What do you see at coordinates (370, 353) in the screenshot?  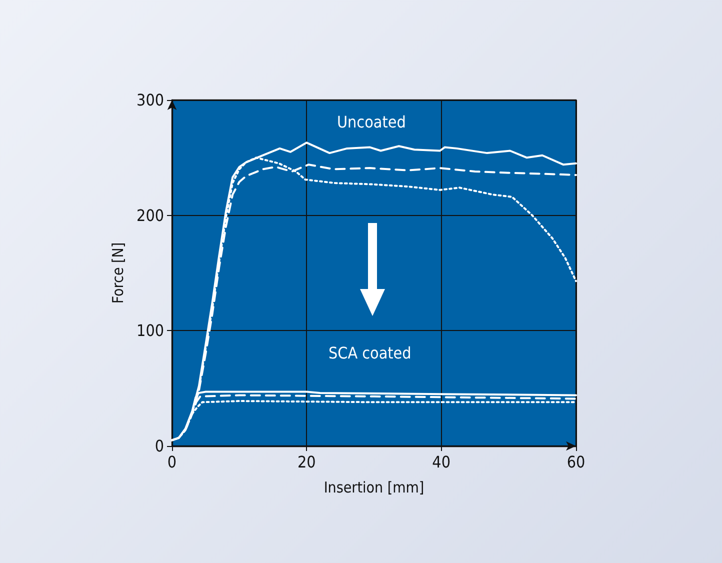 I see `annotation: SCA coated` at bounding box center [370, 353].